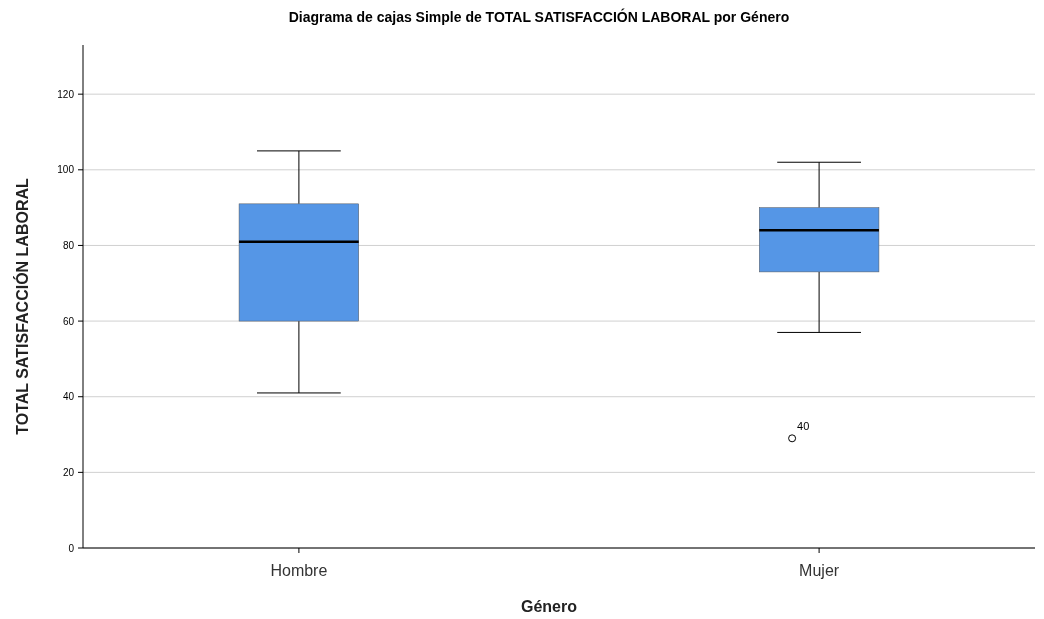 Image resolution: width=1044 pixels, height=619 pixels. I want to click on y-tick-label: 100, so click(66, 170).